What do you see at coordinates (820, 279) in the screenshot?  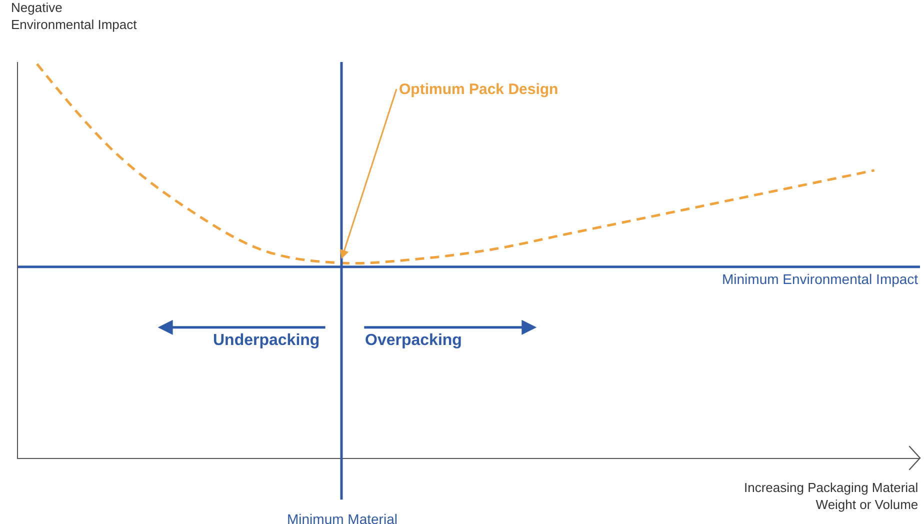 I see `ref-line-label: Minimum Environmental Impact` at bounding box center [820, 279].